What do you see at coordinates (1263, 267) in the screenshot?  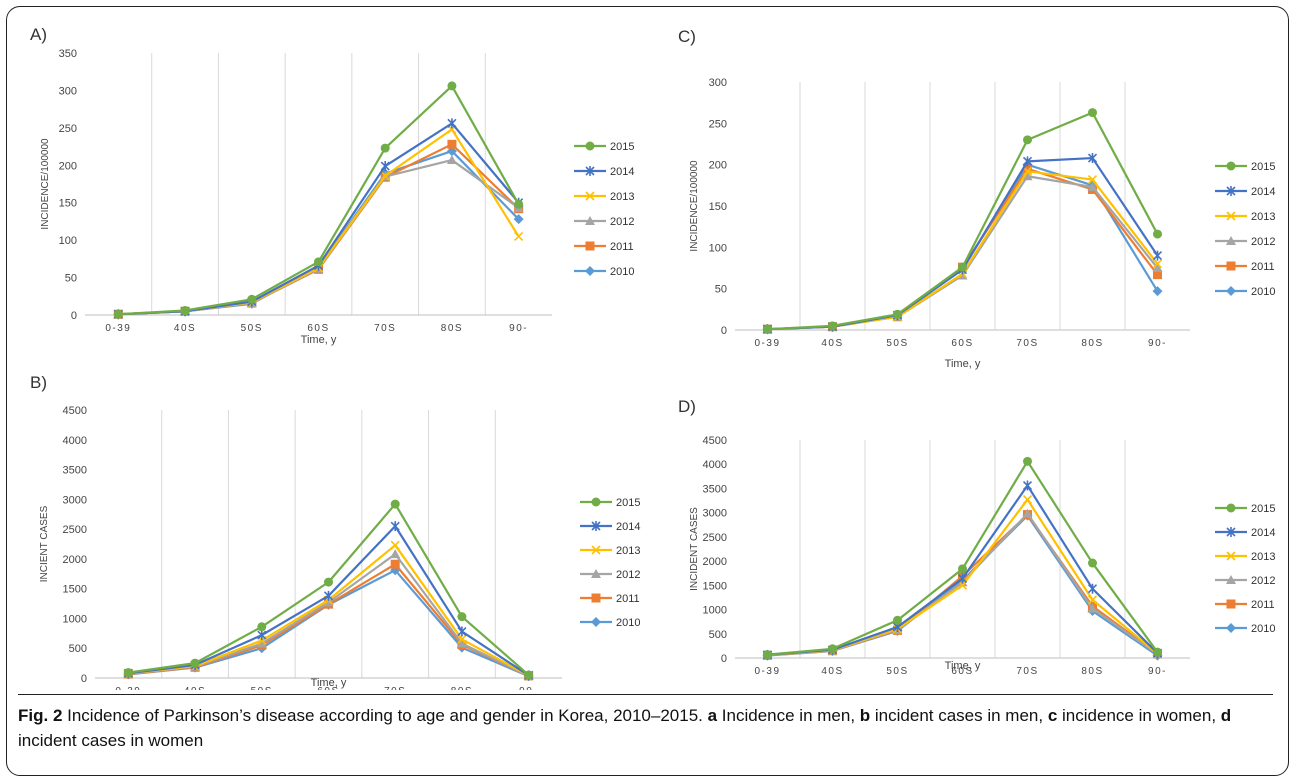 I see `legend-label-2011: 2011` at bounding box center [1263, 267].